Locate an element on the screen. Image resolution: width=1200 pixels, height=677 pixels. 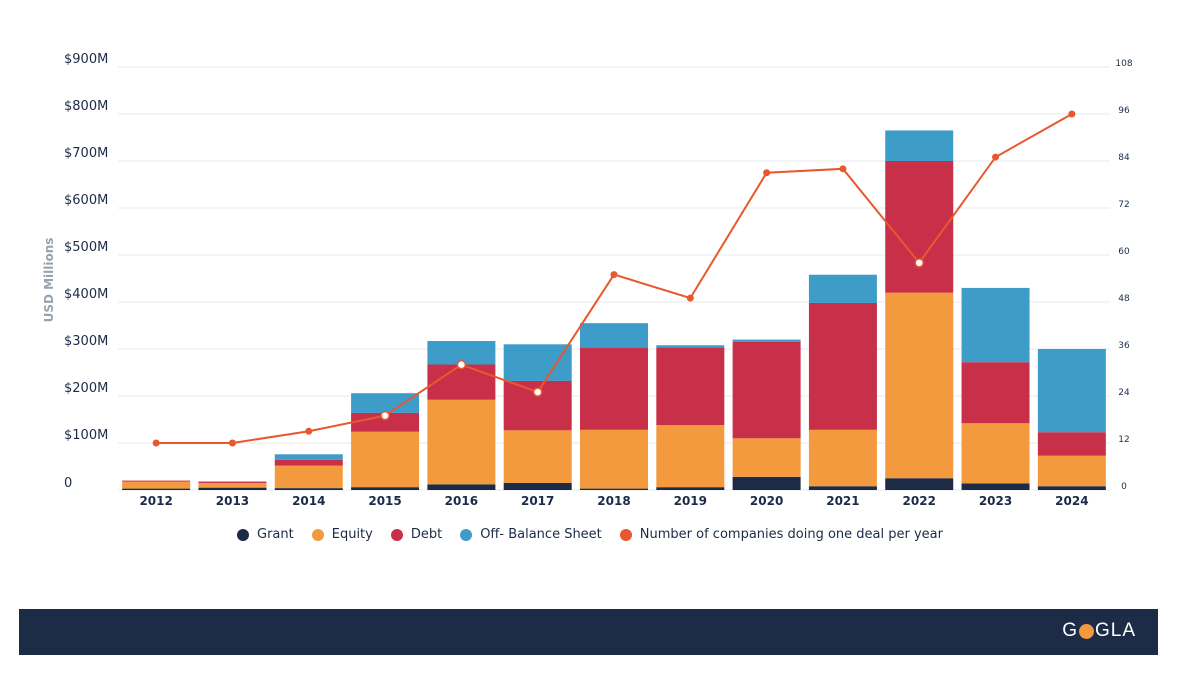
x-tick-label: 2018 is located at coordinates (613, 501).